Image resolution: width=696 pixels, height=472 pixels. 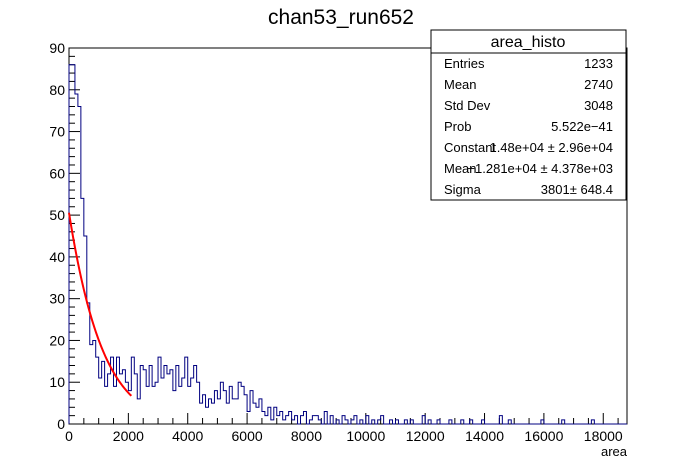 I want to click on x-tick-label: 8000, so click(x=306, y=436).